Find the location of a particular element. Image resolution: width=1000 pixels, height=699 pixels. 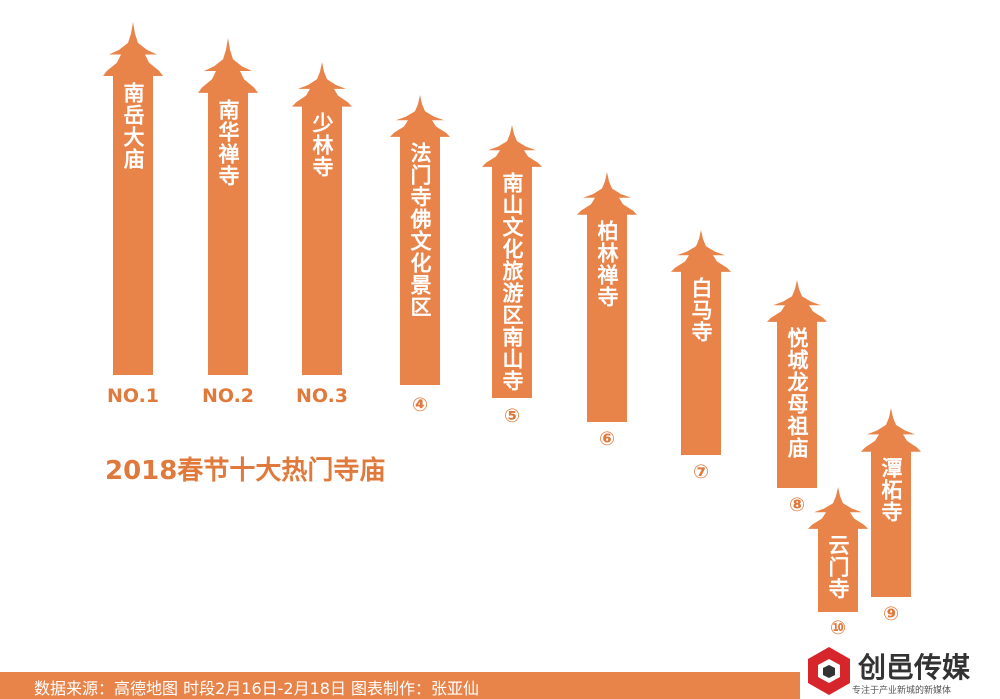

rank-label: ⑤ is located at coordinates (512, 416).